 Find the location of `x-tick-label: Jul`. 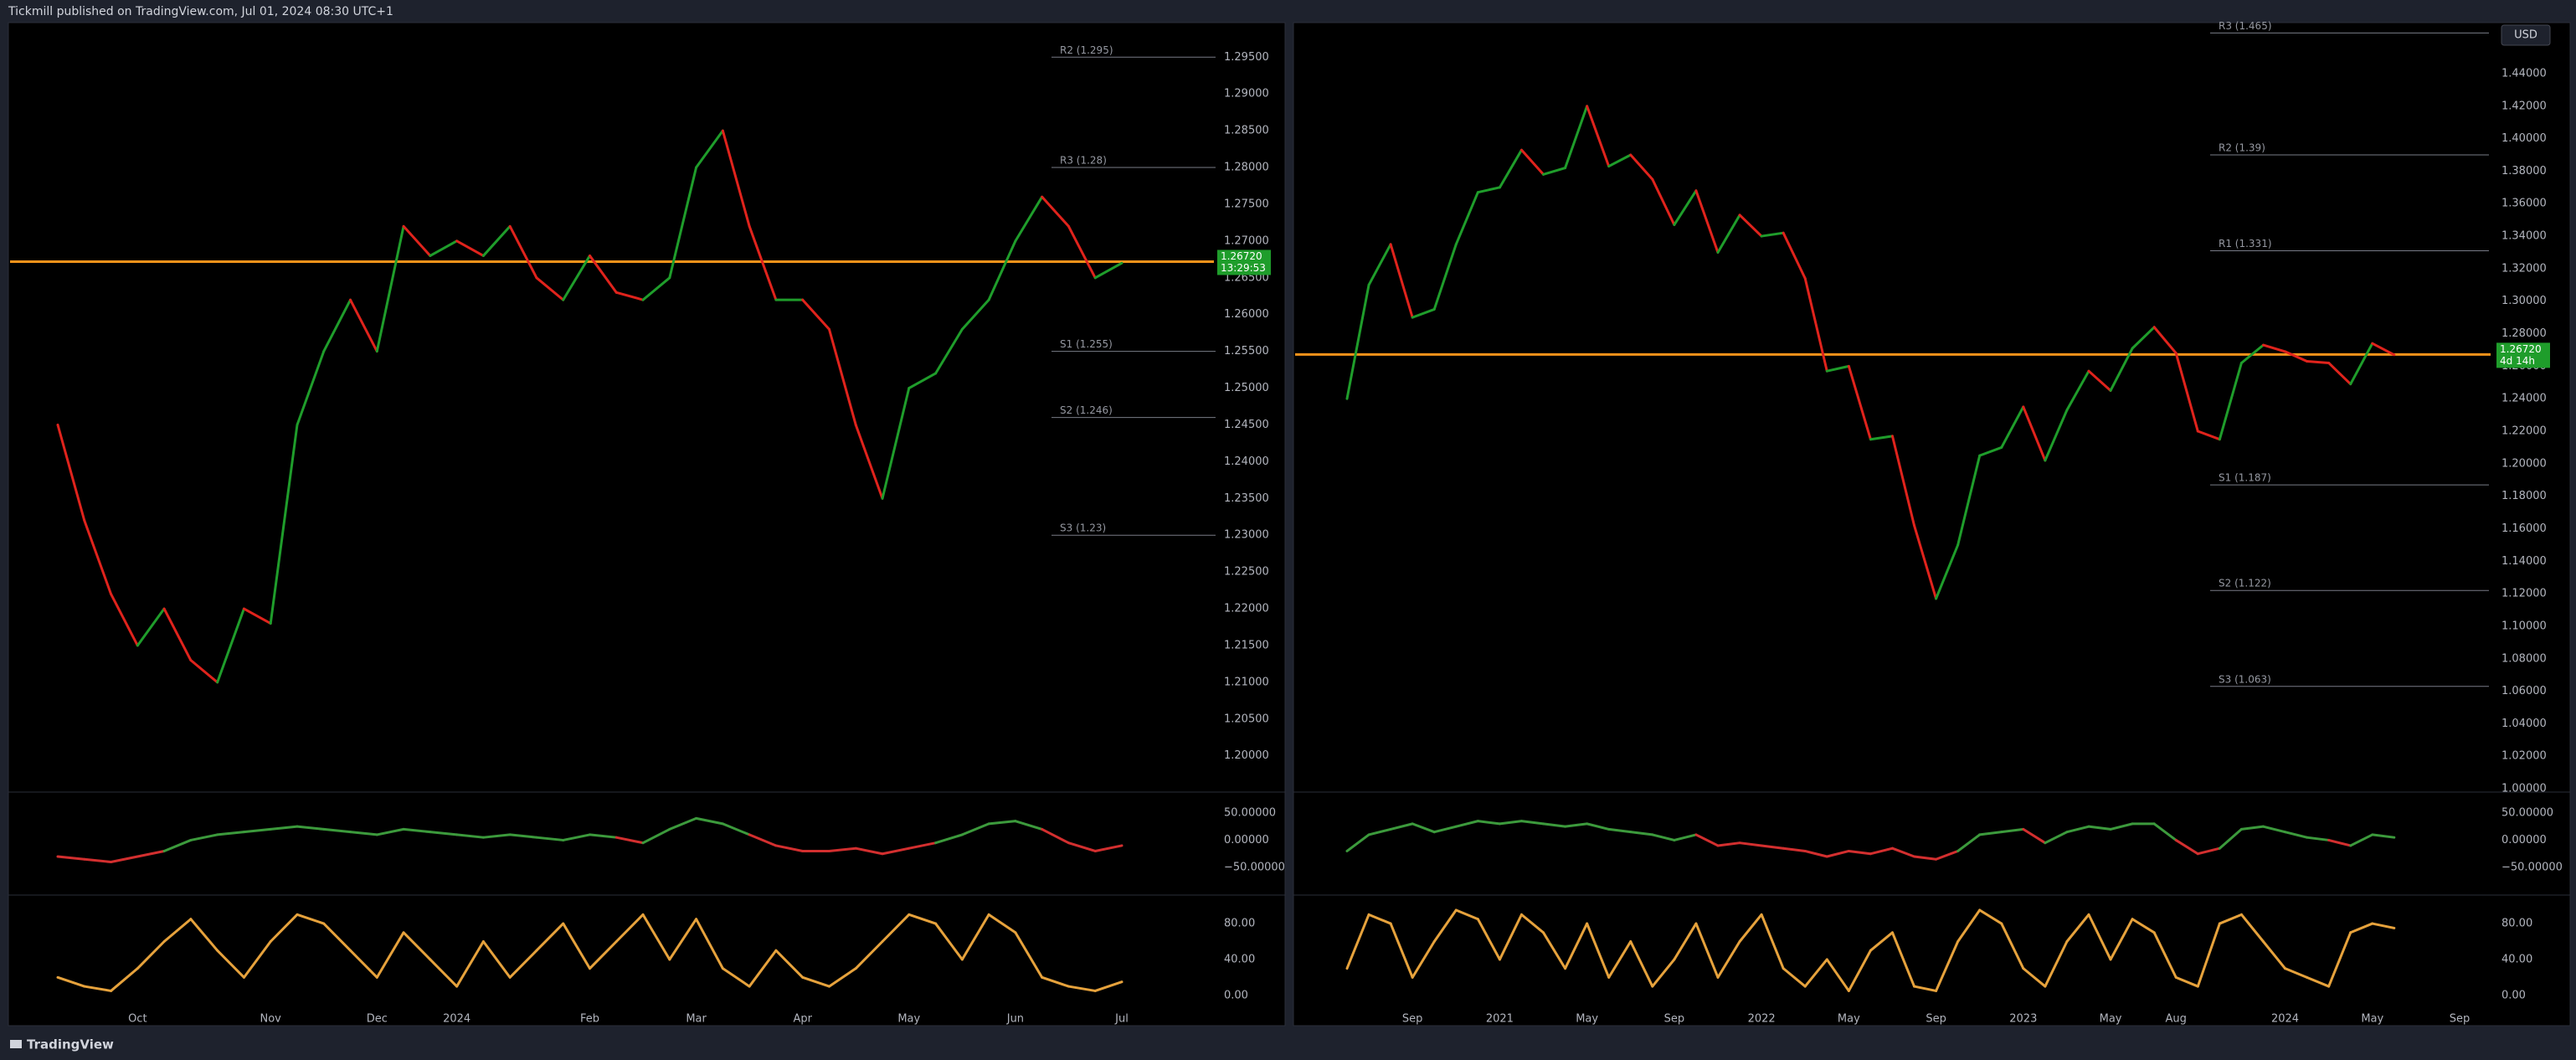

x-tick-label: Jul is located at coordinates (1122, 1019).